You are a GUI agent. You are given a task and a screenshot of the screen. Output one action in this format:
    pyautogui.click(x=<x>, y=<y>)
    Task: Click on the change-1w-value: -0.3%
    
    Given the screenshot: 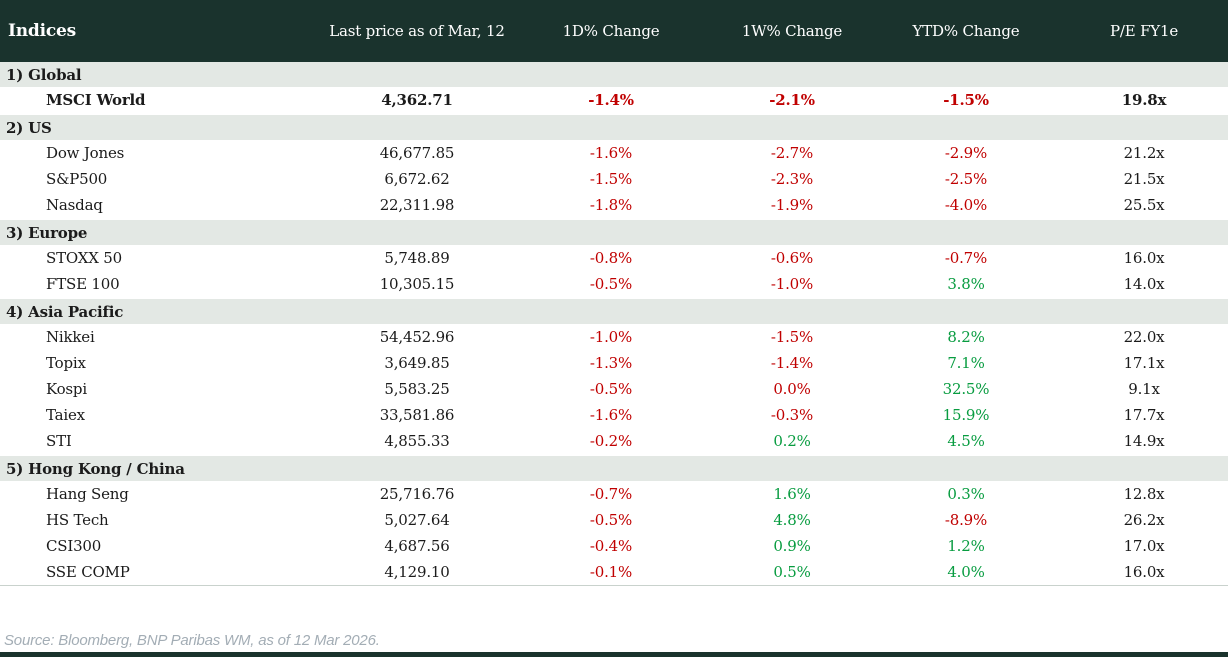 What is the action you would take?
    pyautogui.click(x=792, y=415)
    